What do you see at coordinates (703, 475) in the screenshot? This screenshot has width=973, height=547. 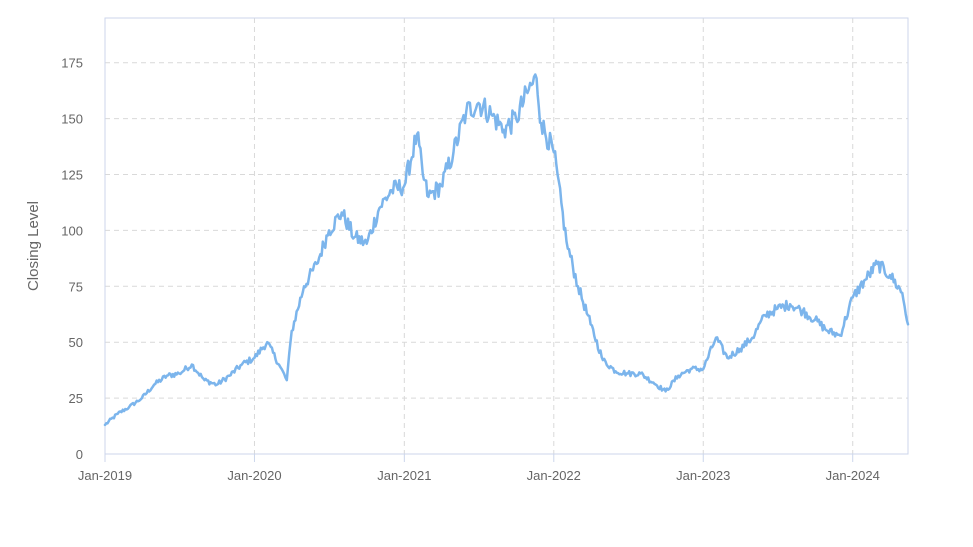 I see `x-tick-label: Jan-2023` at bounding box center [703, 475].